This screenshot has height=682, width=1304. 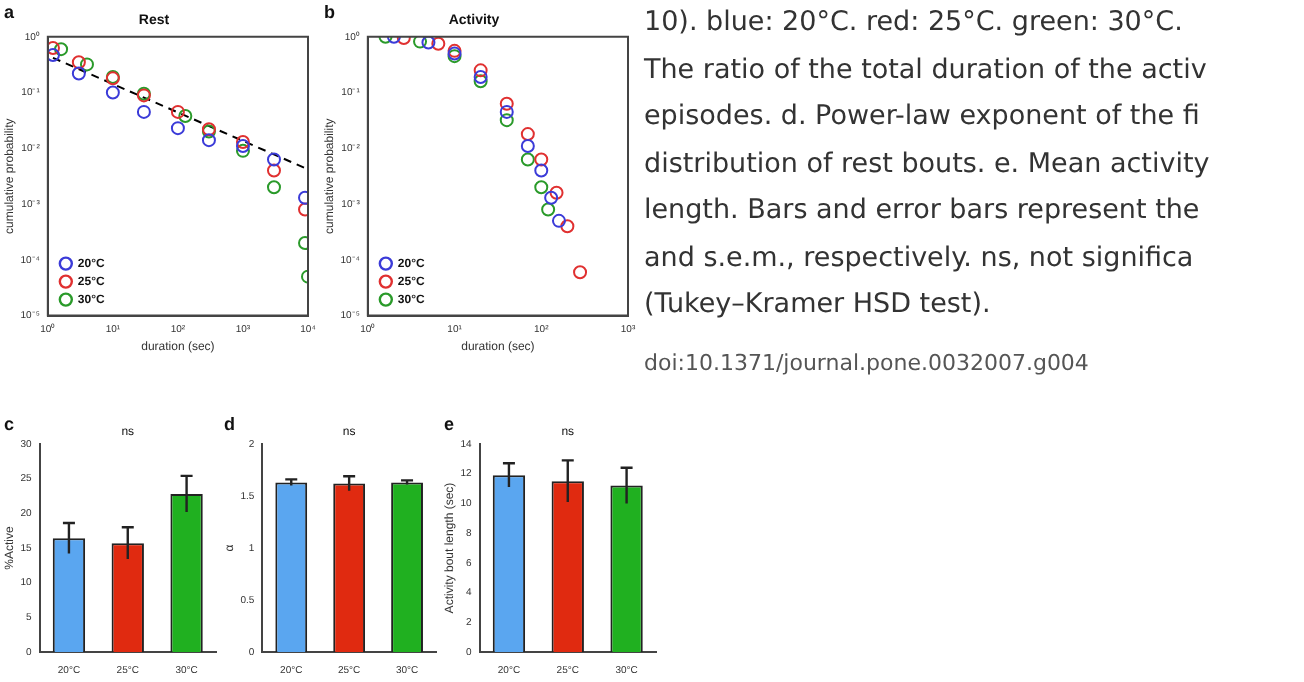 I want to click on text: e, so click(x=449, y=423).